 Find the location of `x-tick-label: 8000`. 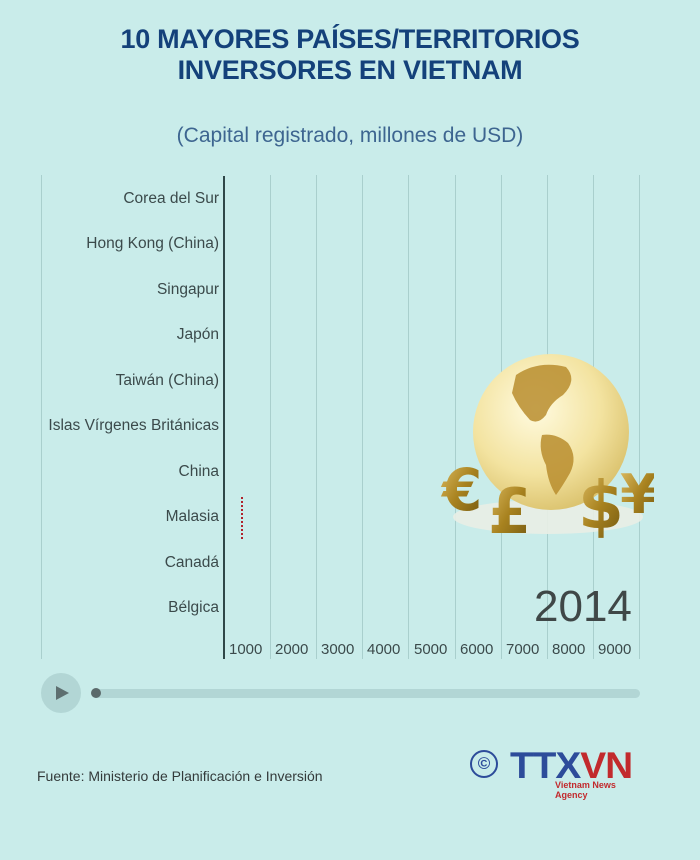

x-tick-label: 8000 is located at coordinates (569, 649).